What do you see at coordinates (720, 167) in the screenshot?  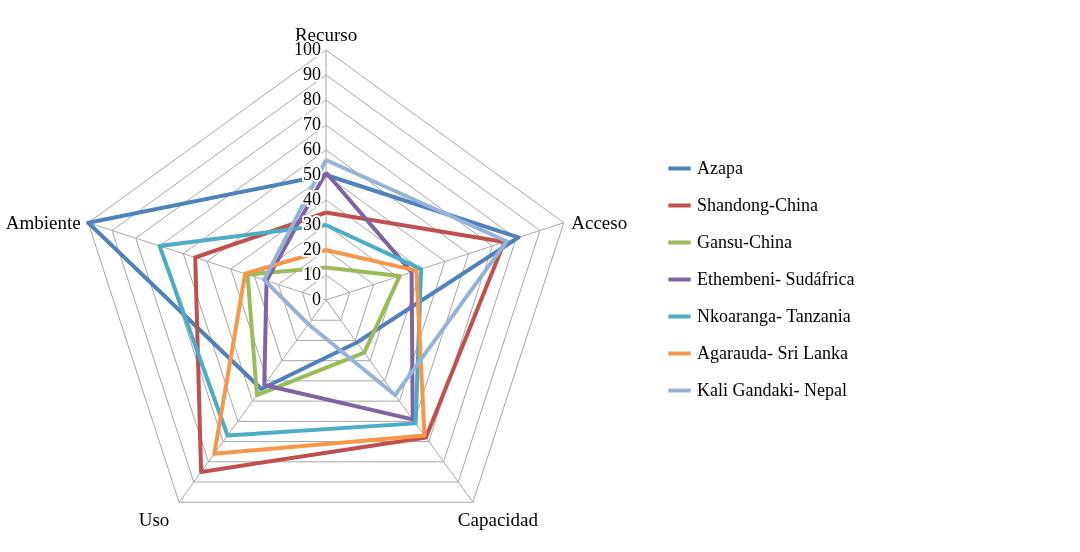 I see `legend-label: Azapa` at bounding box center [720, 167].